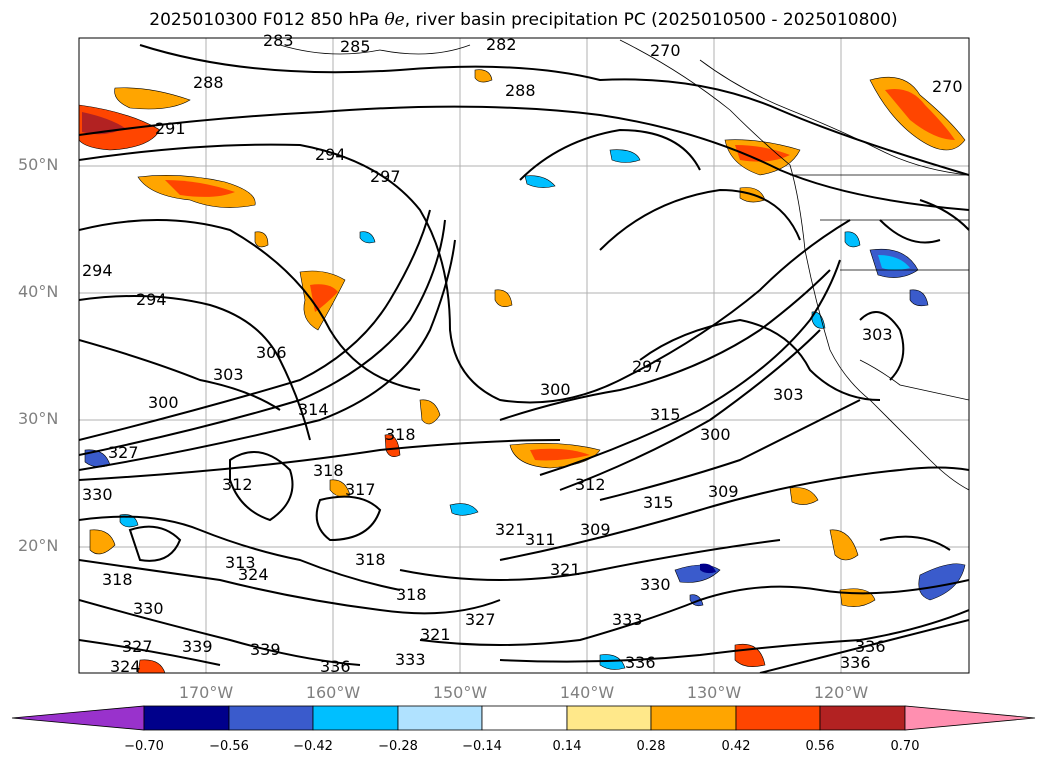 This screenshot has width=1047, height=767. What do you see at coordinates (736, 746) in the screenshot?
I see `colorbar-tick-label: 0.42` at bounding box center [736, 746].